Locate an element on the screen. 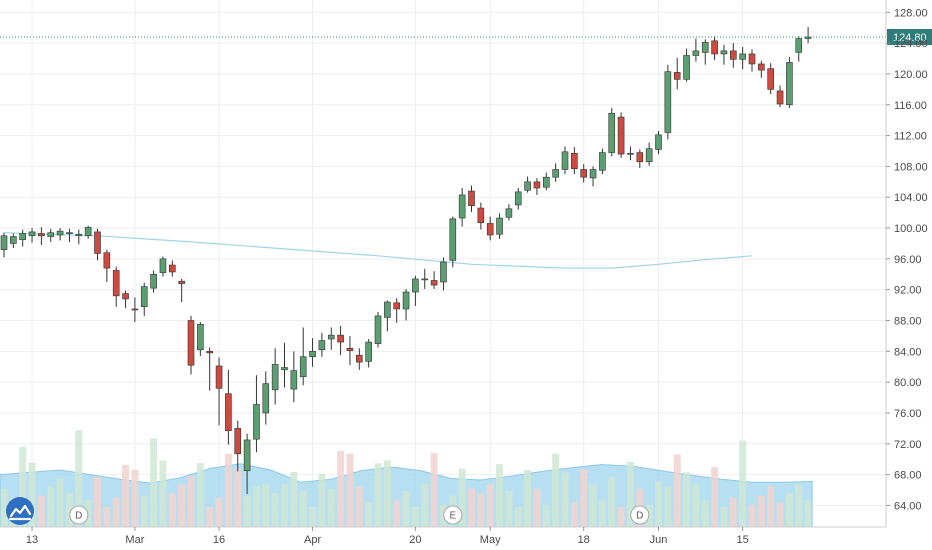  candle-body is located at coordinates (425, 279).